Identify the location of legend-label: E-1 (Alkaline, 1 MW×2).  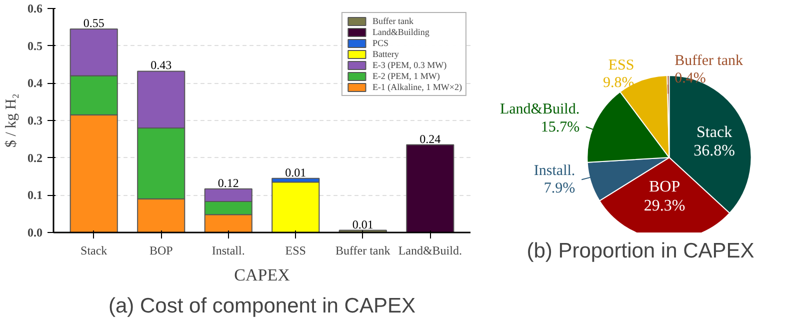
(417, 87).